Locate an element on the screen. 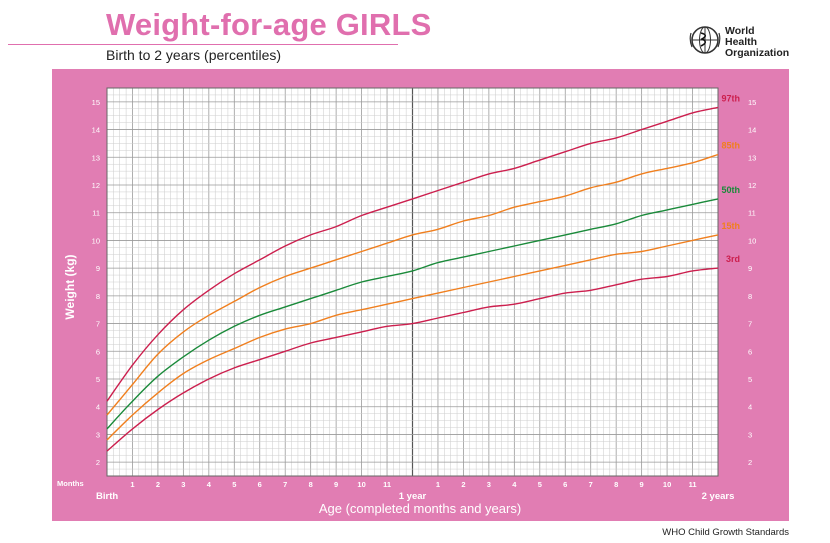 This screenshot has height=543, width=830. x-axis-label: Age (completed months and years) is located at coordinates (420, 508).